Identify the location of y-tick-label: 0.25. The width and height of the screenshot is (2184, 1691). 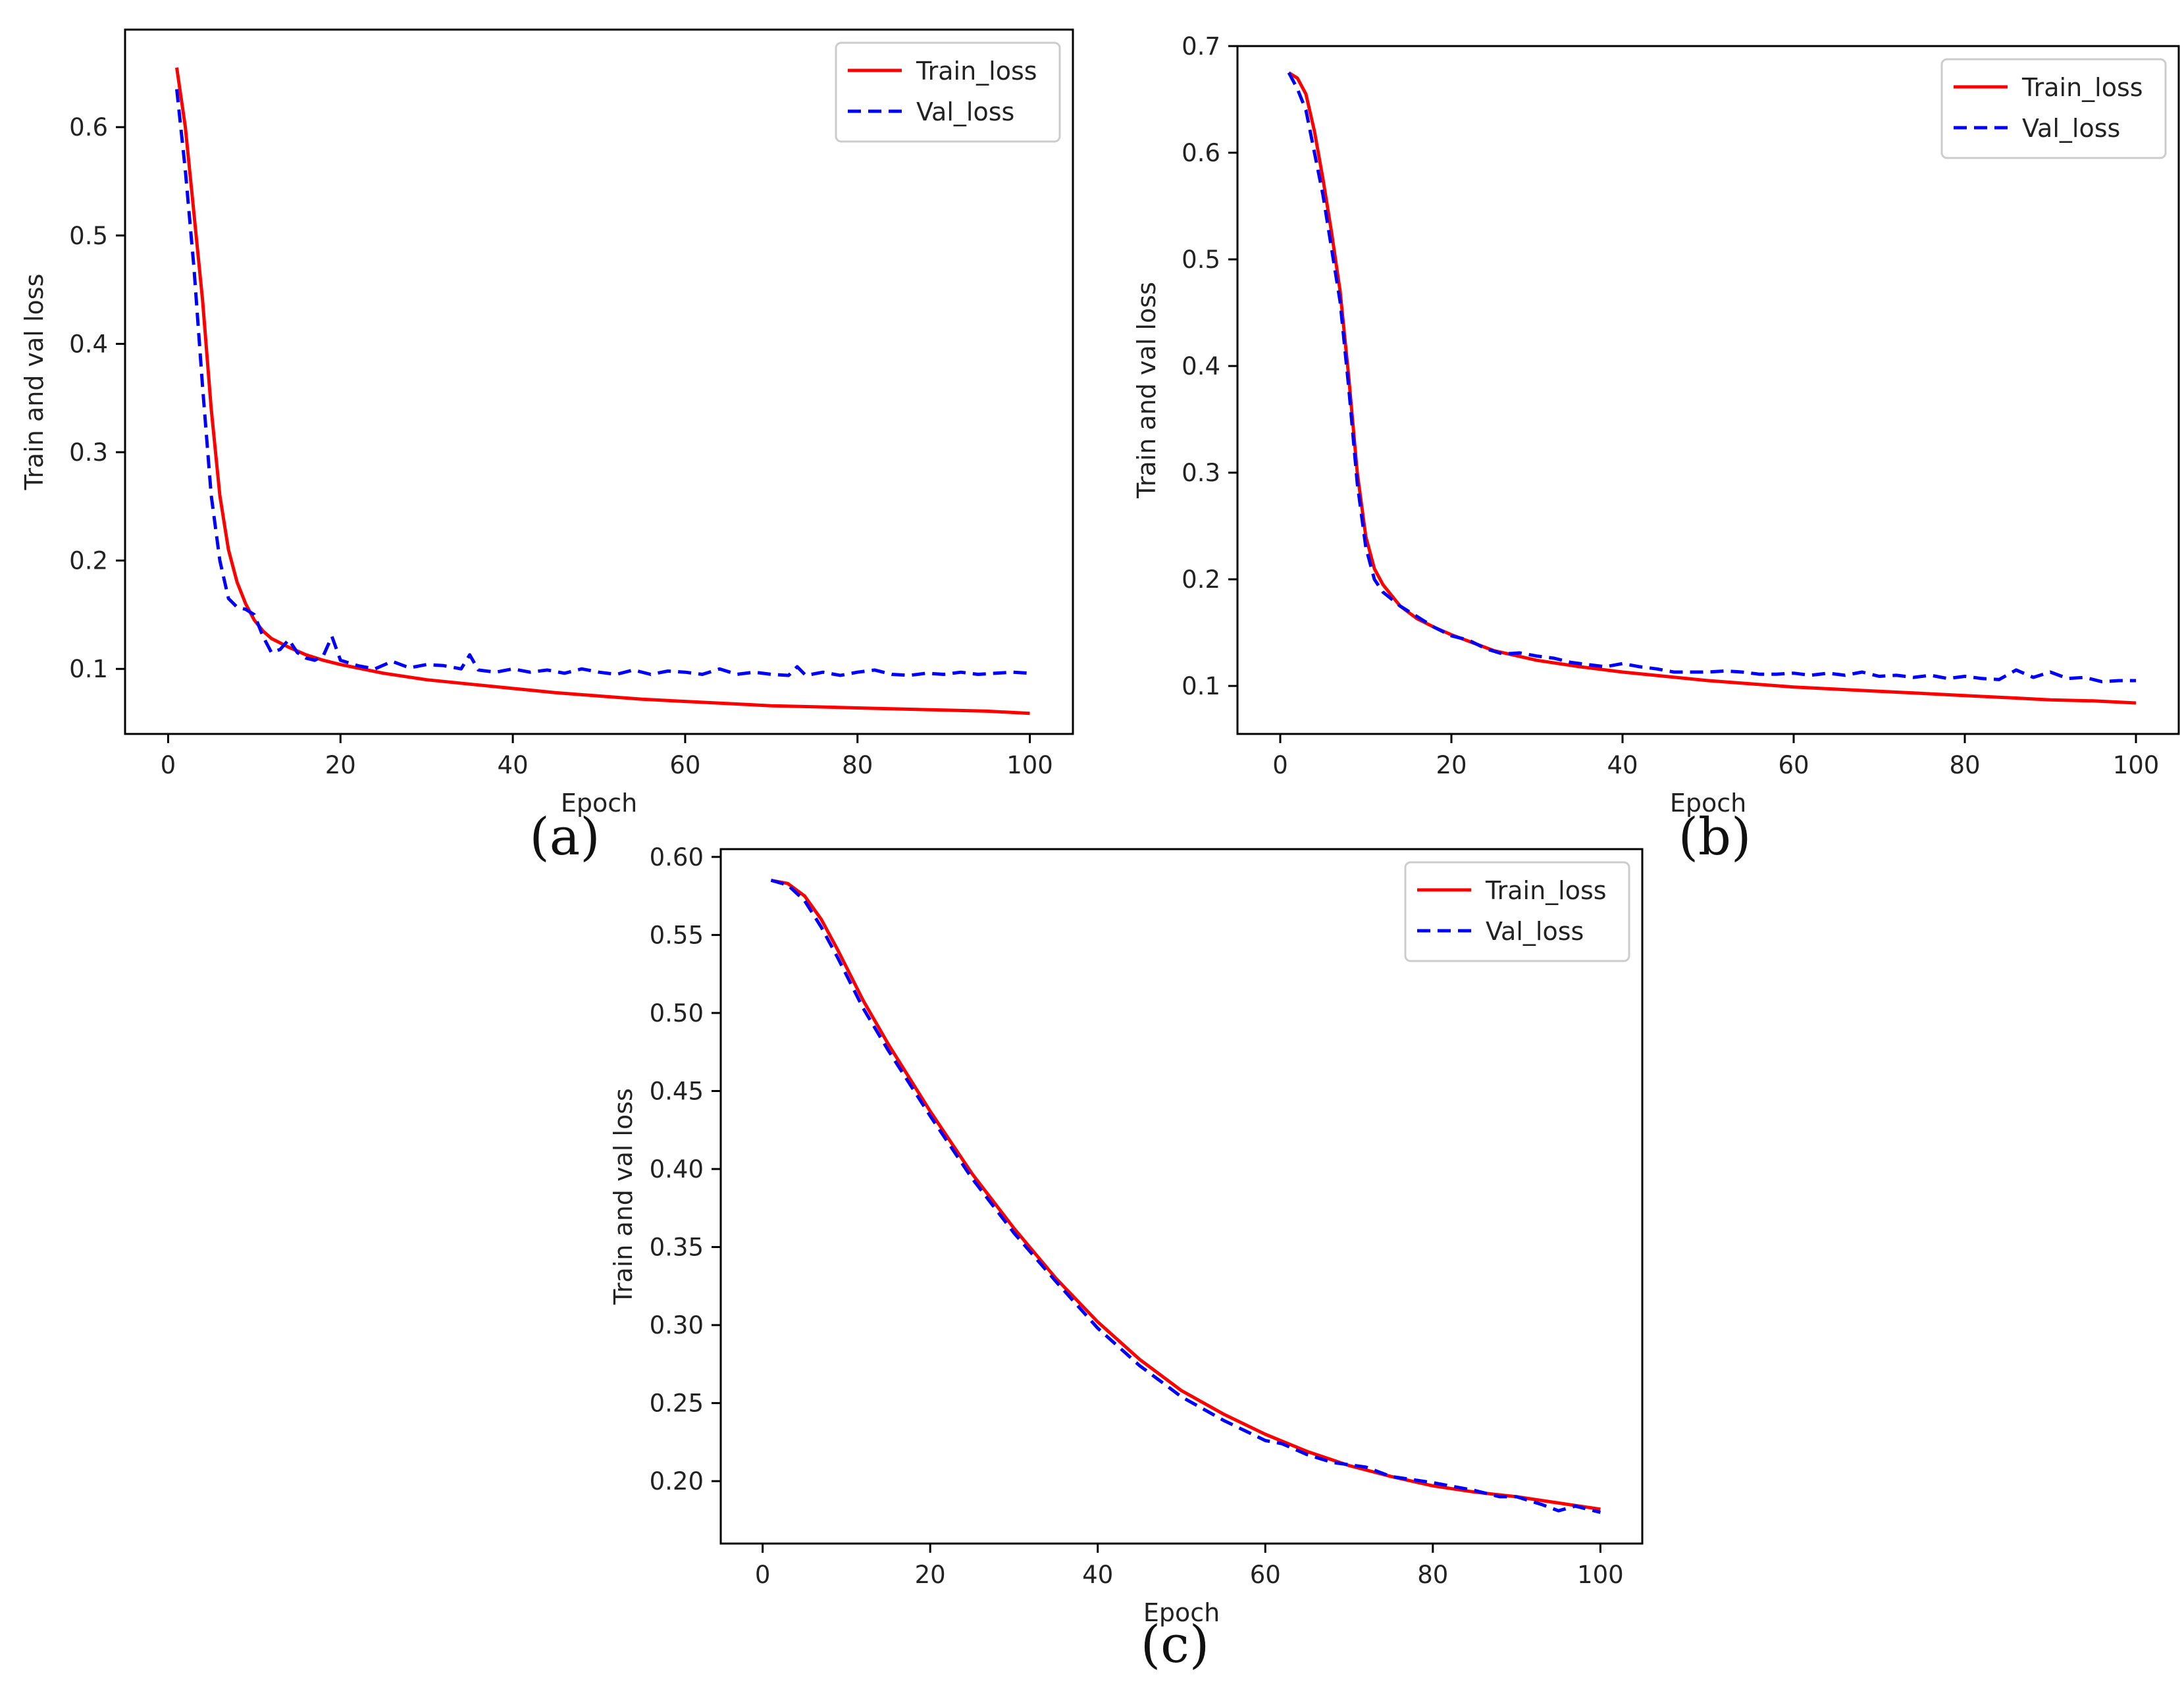
(677, 1404).